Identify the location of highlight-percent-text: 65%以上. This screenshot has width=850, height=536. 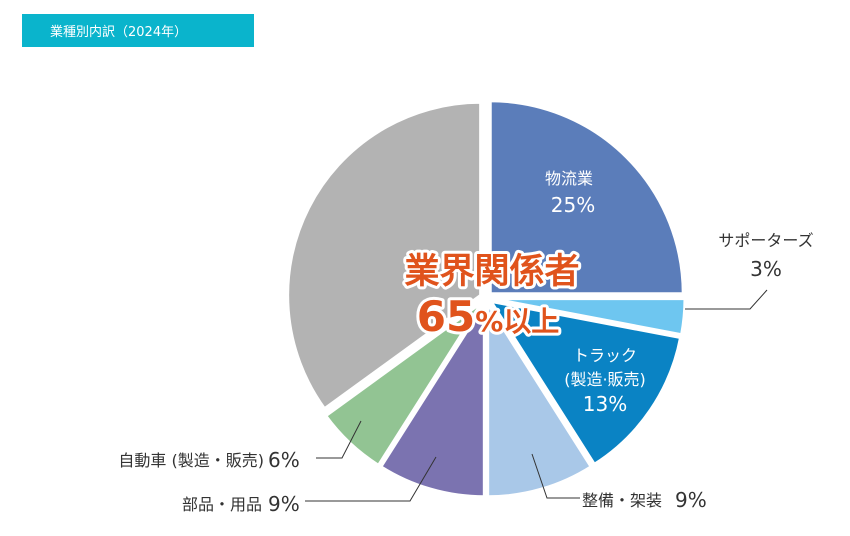
(488, 316).